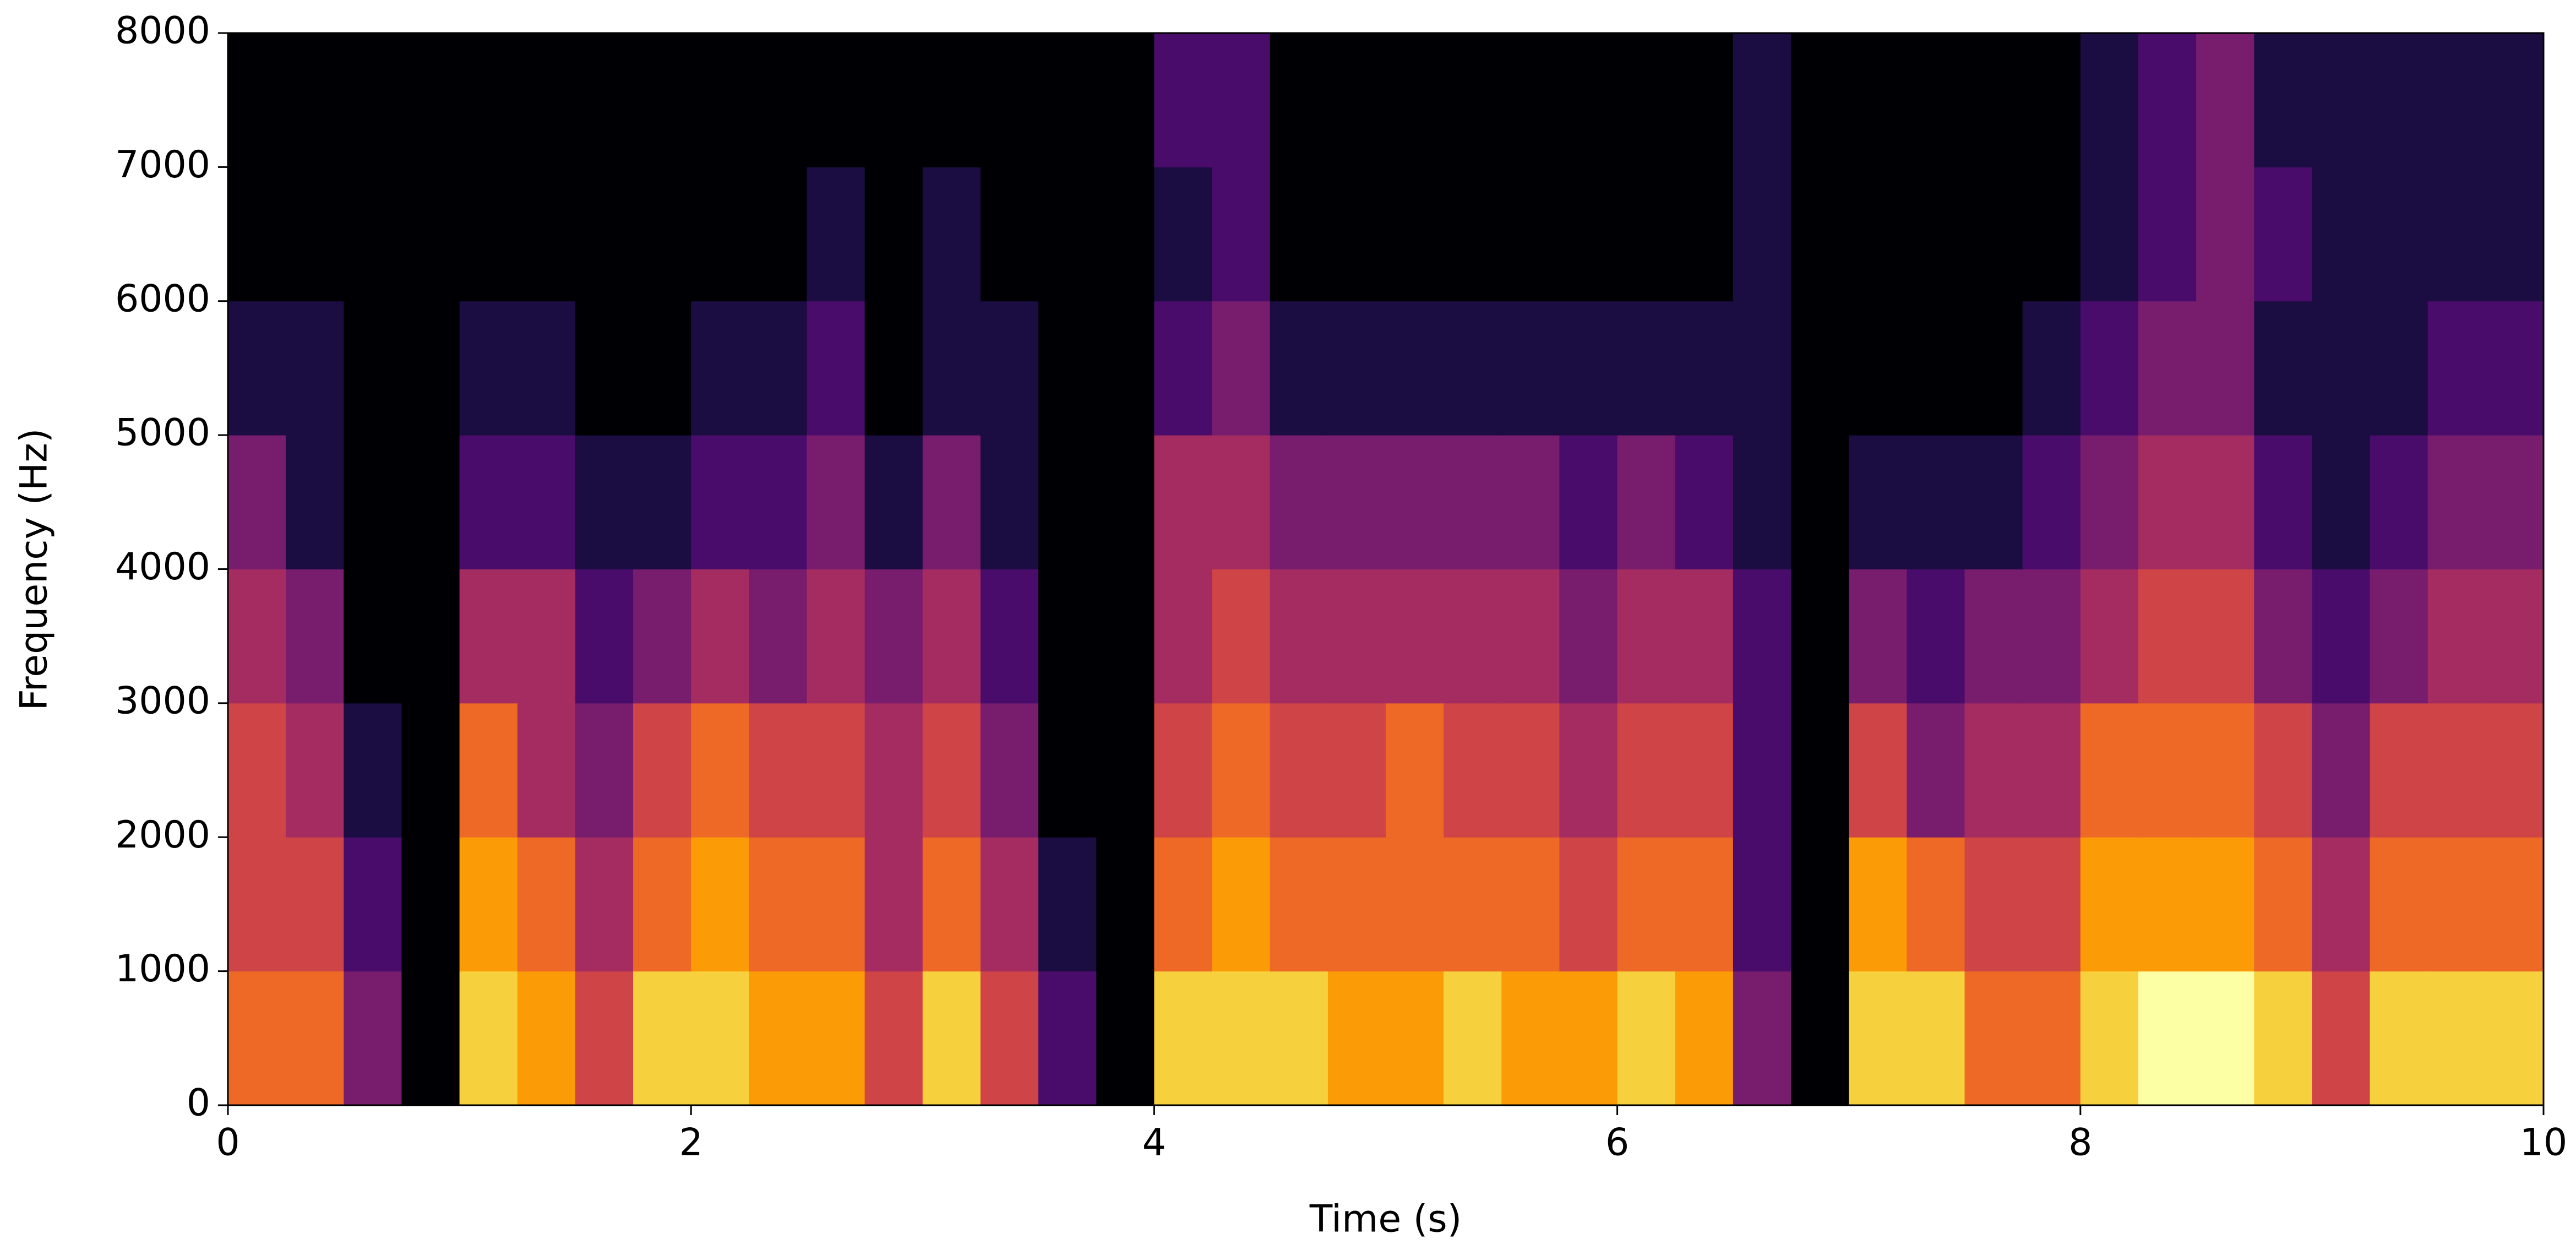  I want to click on y-tick-label: 5000, so click(162, 433).